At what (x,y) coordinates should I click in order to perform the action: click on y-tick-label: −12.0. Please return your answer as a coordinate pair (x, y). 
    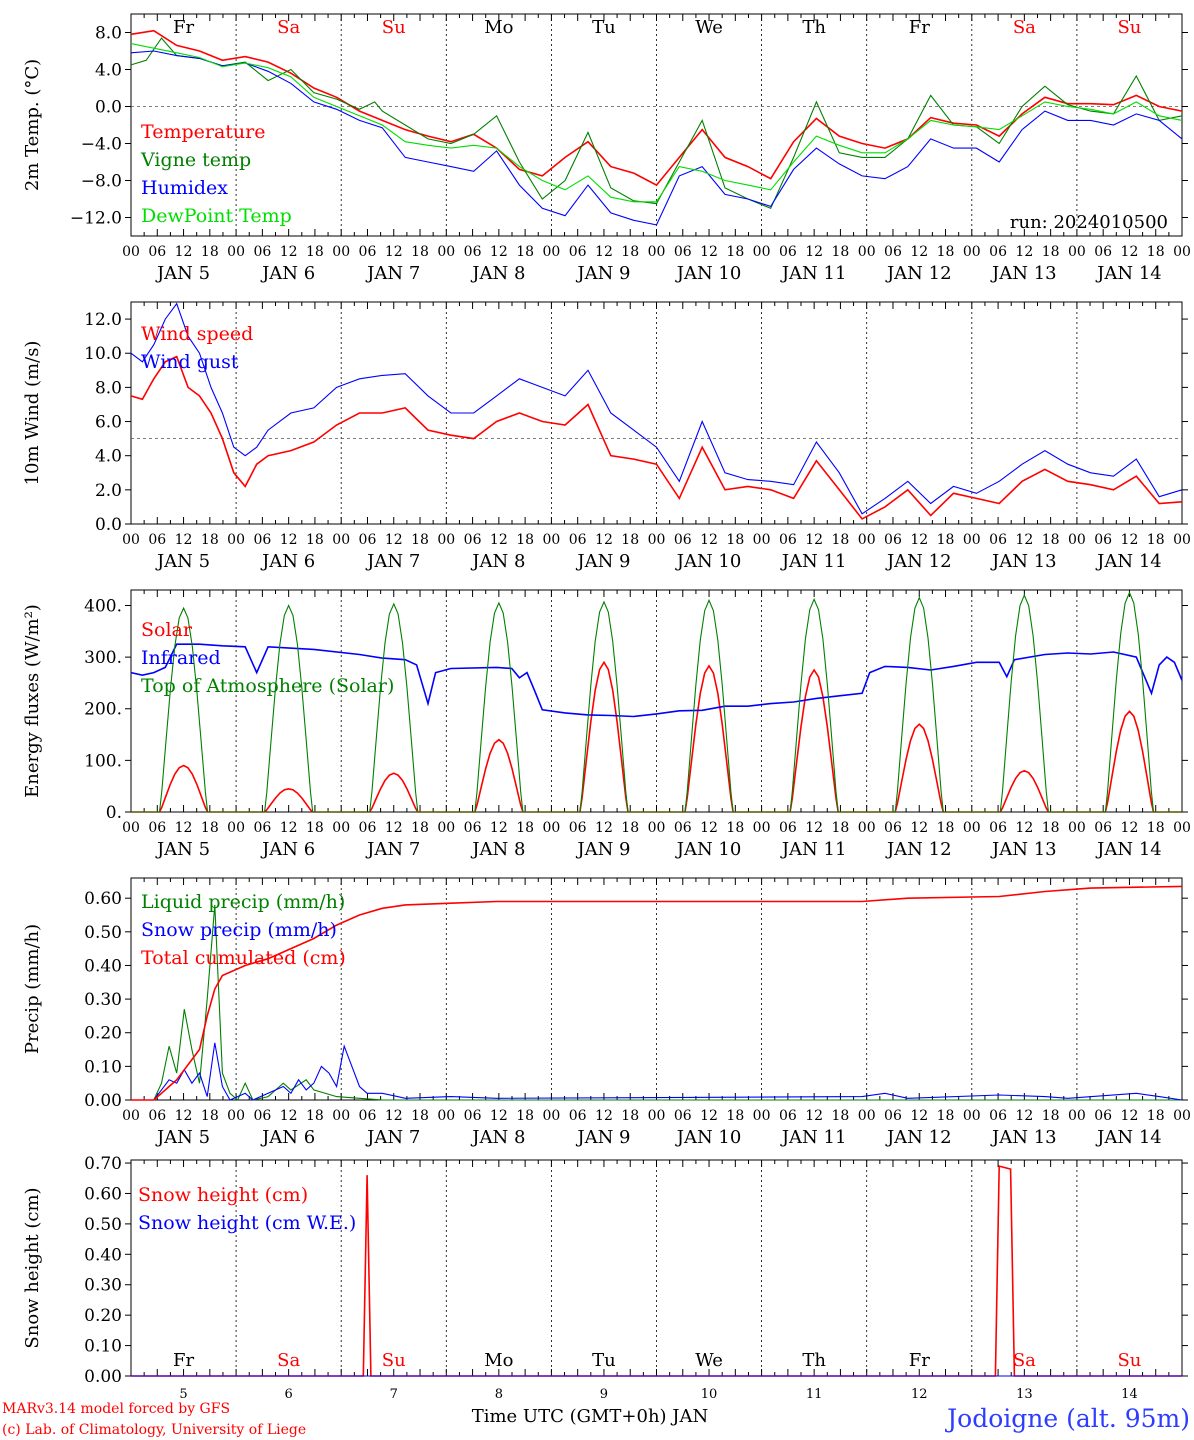
    Looking at the image, I should click on (96, 219).